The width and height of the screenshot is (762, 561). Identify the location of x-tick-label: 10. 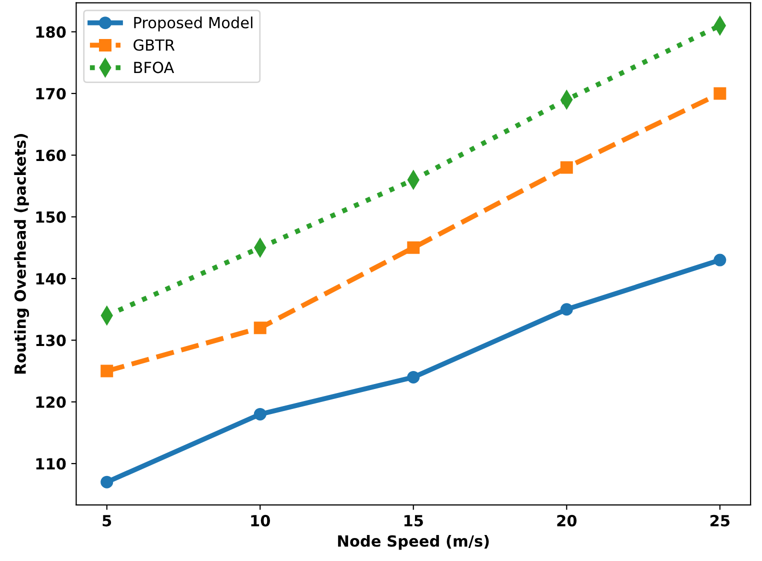
(260, 520).